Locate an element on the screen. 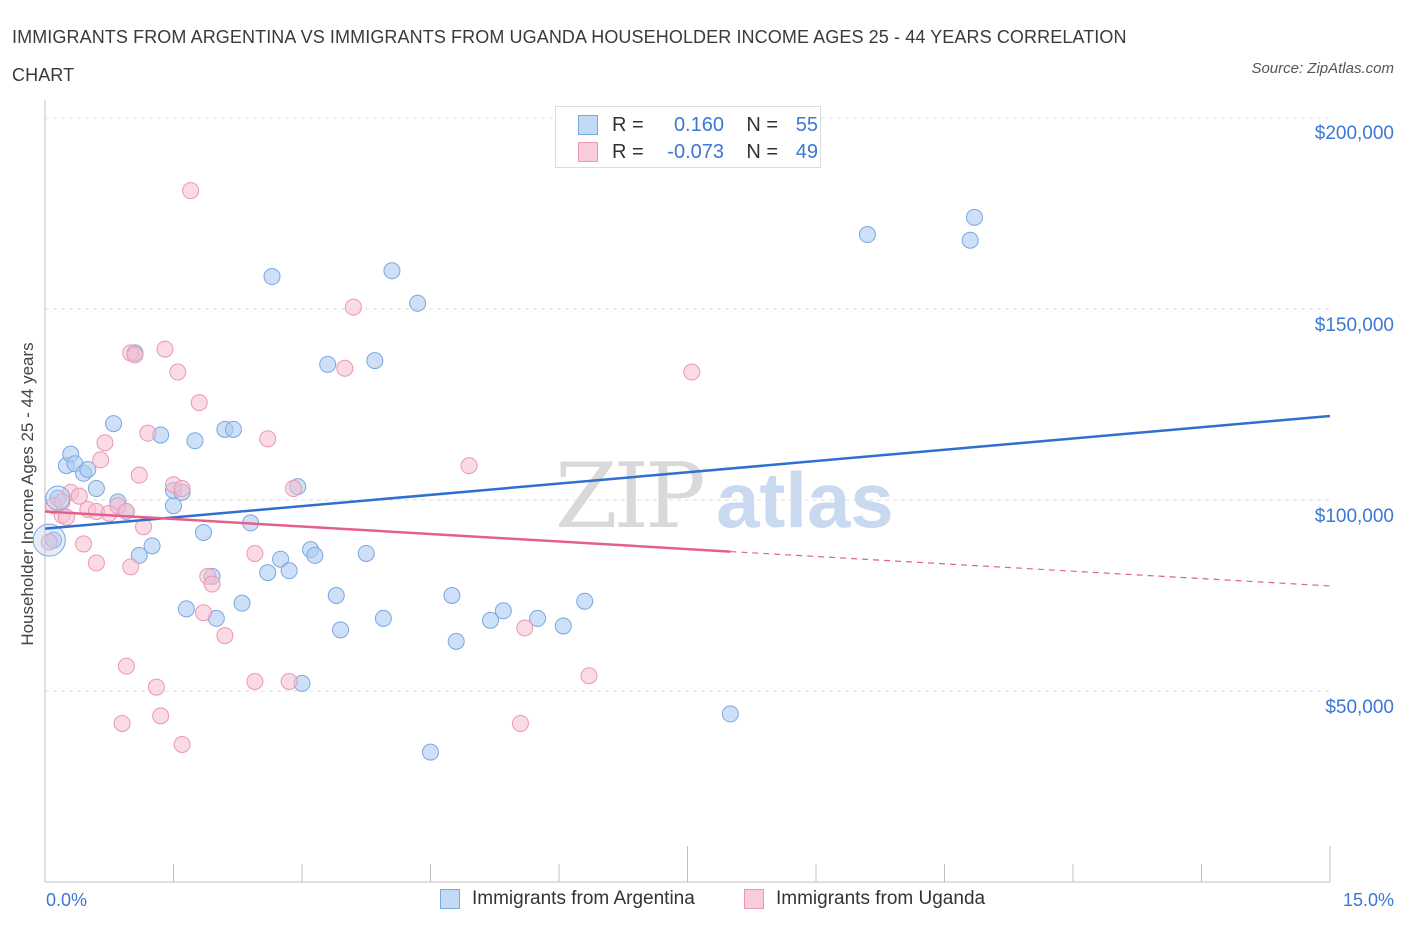  legend-row-argentina: R = 0.160 N = 55 is located at coordinates (698, 125).